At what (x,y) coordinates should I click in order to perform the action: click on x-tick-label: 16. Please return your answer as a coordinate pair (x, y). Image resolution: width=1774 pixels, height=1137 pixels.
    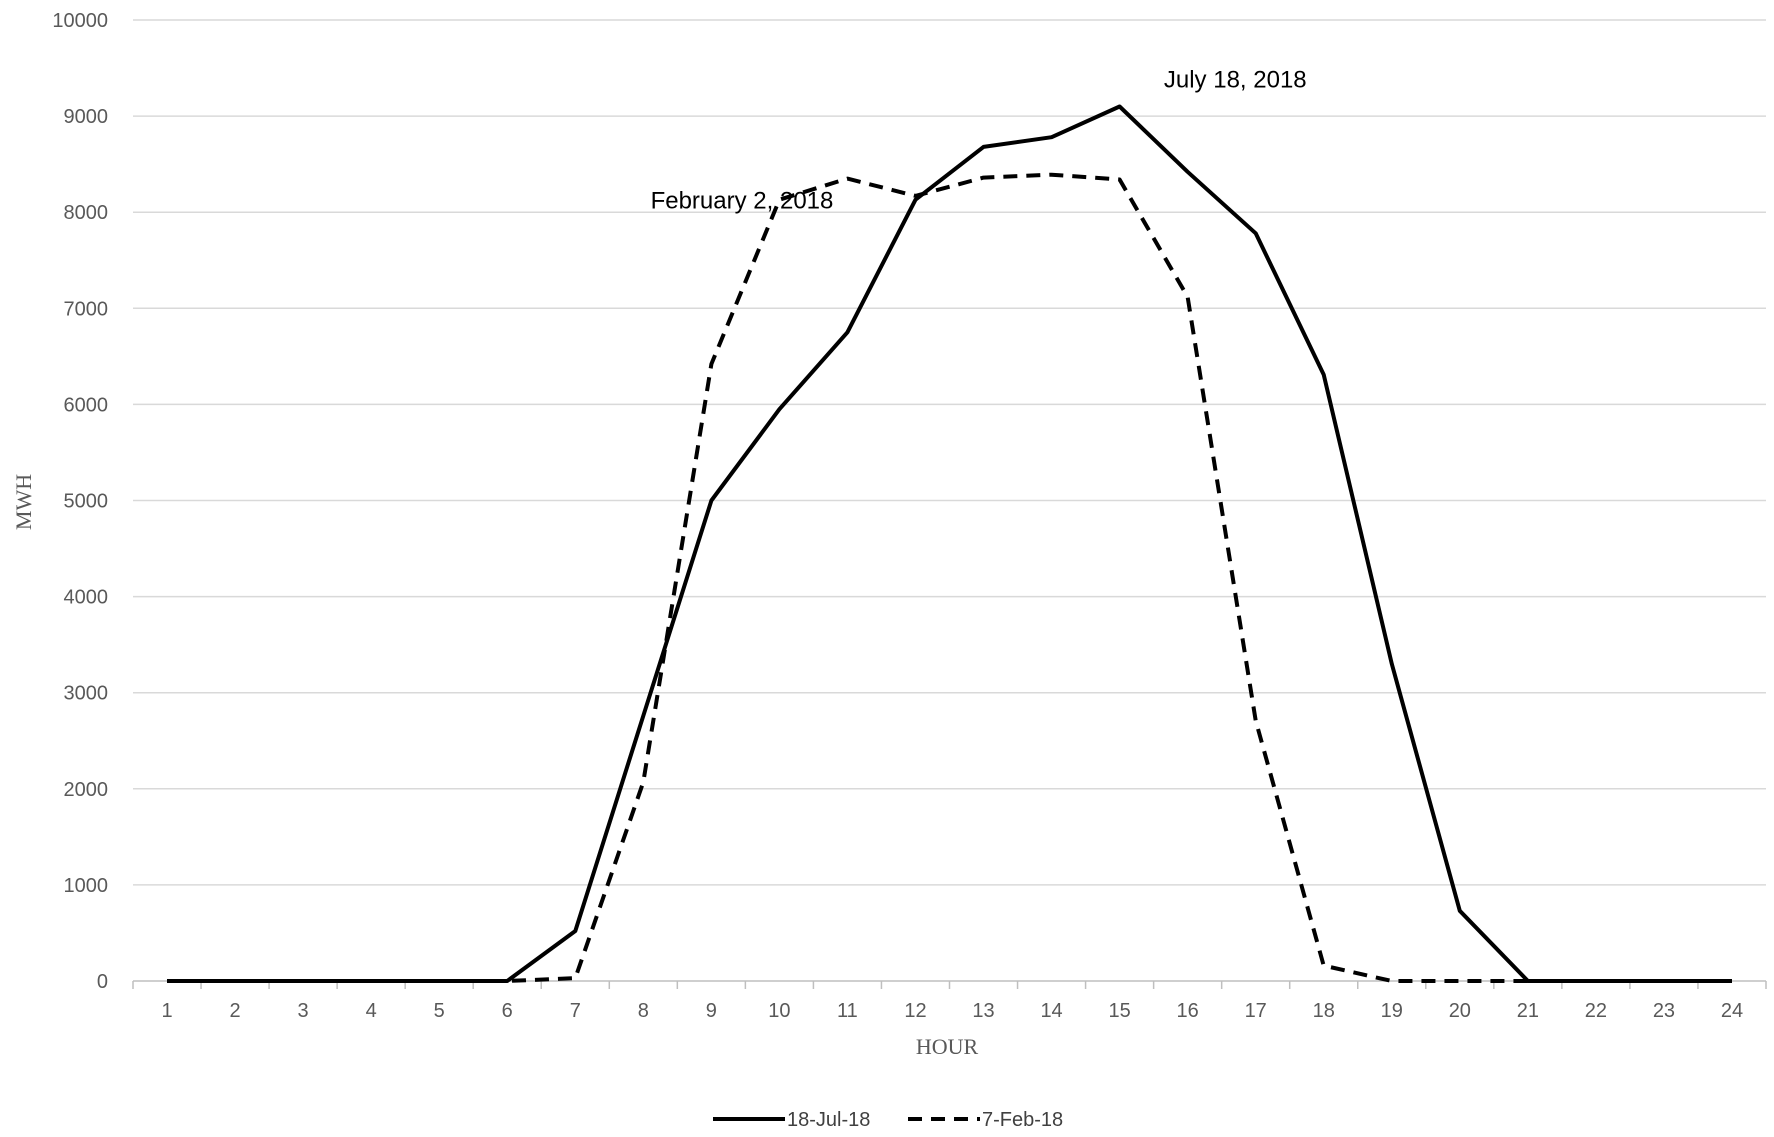
    Looking at the image, I should click on (1188, 1011).